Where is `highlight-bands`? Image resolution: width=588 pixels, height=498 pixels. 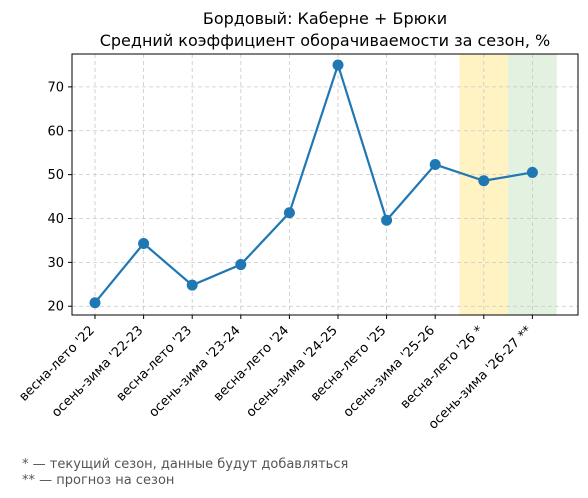 highlight-bands is located at coordinates (508, 184).